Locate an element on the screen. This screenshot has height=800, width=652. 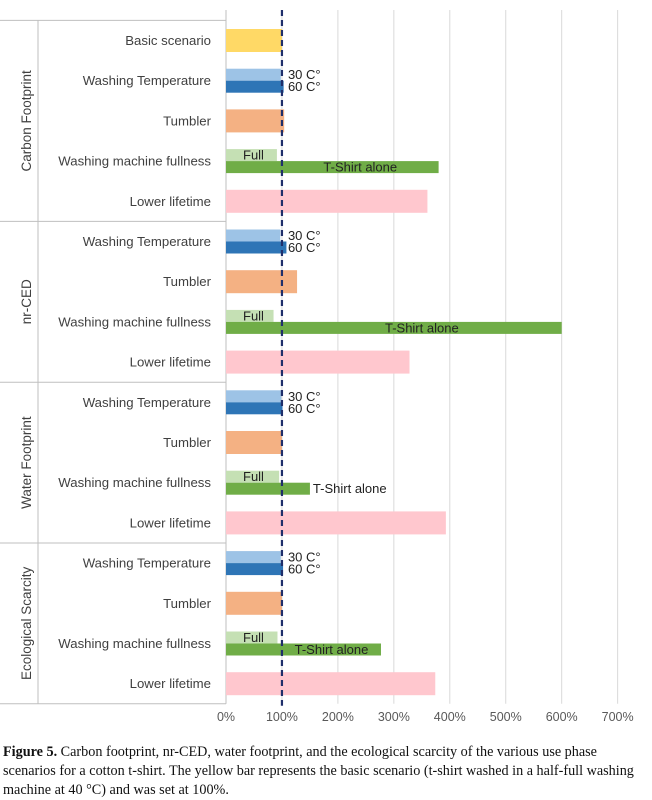
group-label: nr-CED is located at coordinates (26, 301).